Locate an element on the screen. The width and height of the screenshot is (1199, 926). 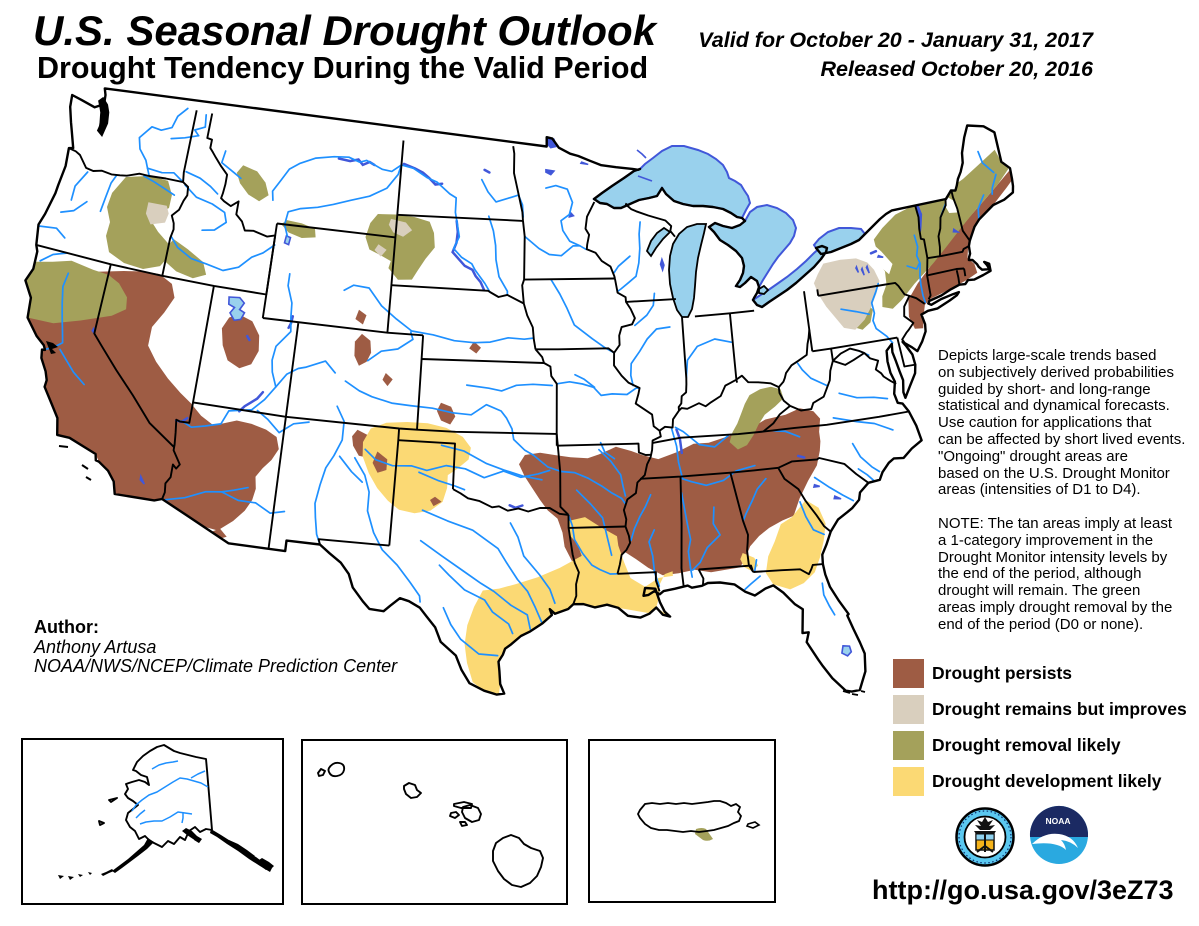
svg-text: NOAA is located at coordinates (1057, 821).